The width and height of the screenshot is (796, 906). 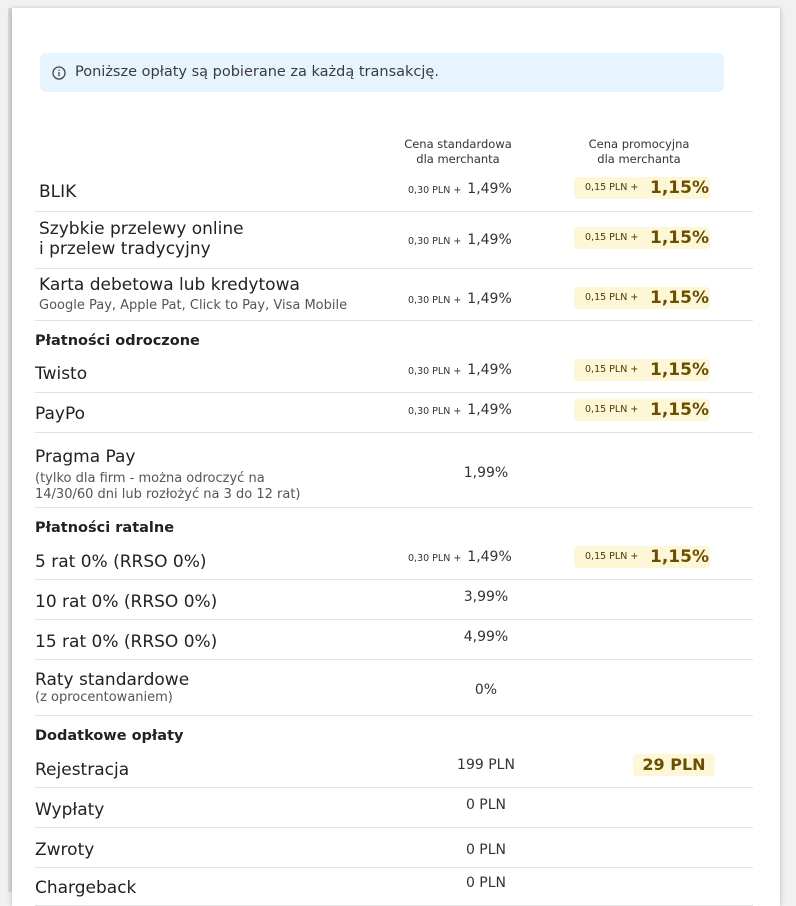 I want to click on method-name: PayPo, so click(x=60, y=414).